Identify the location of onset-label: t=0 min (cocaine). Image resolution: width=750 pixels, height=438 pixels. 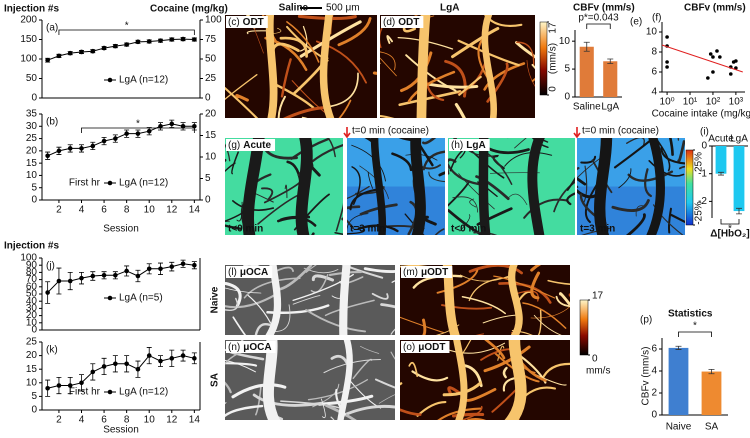
(390, 131).